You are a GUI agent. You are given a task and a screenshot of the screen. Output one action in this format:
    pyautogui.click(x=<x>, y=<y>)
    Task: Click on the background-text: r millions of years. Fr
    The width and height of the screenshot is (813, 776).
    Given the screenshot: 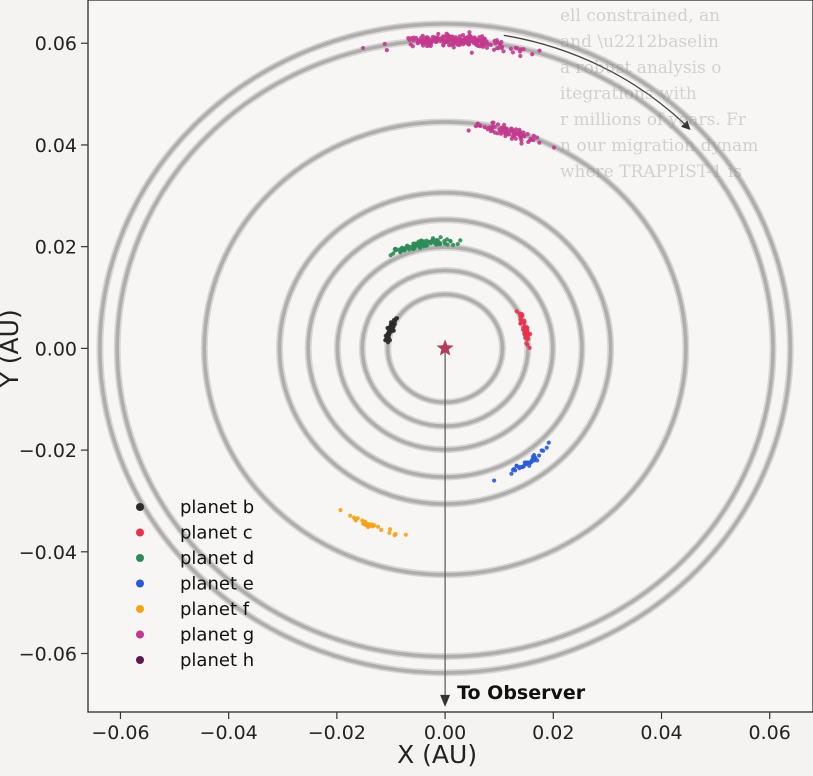 What is the action you would take?
    pyautogui.click(x=653, y=120)
    